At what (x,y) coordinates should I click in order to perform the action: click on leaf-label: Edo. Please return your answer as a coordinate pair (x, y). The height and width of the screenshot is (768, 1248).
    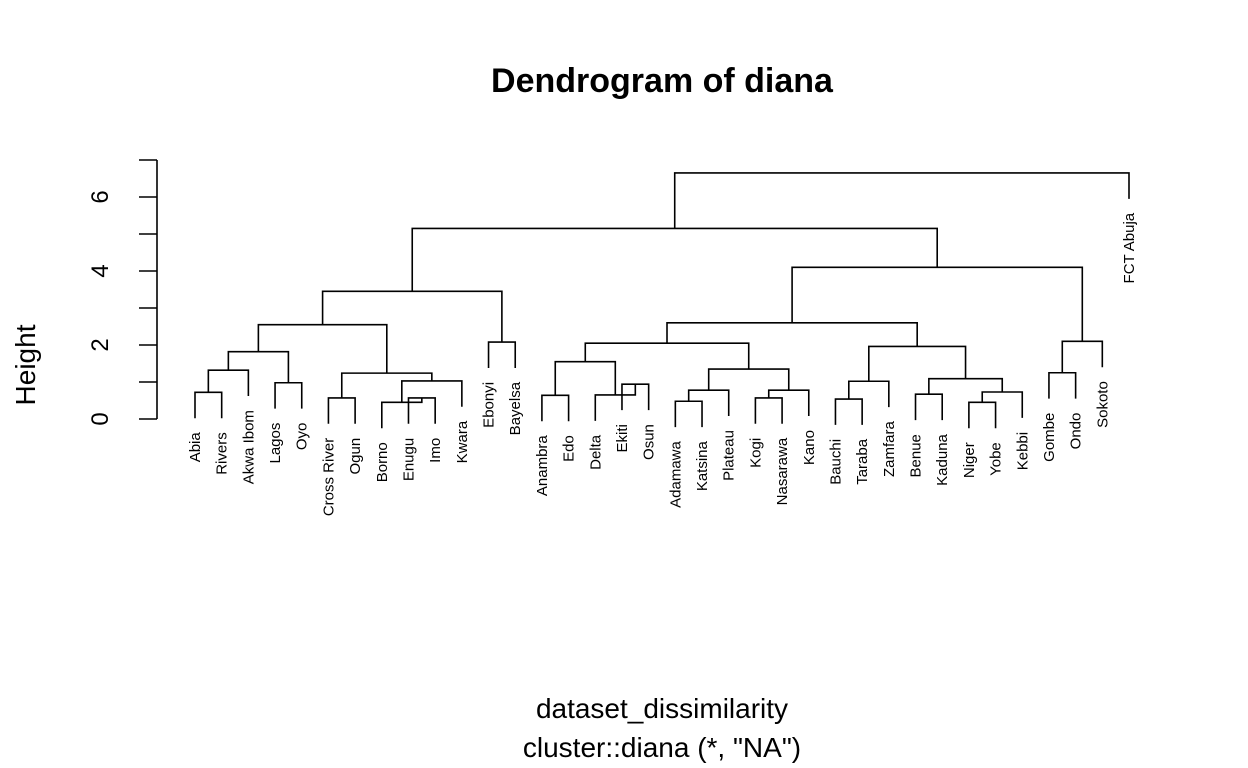
    Looking at the image, I should click on (569, 448).